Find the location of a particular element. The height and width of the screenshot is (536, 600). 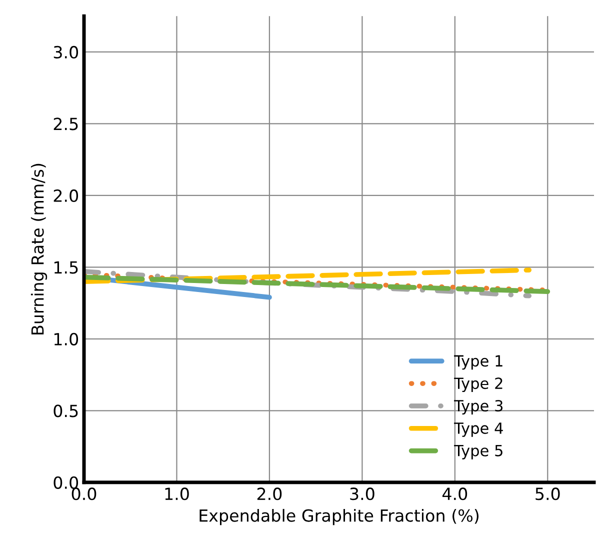

y-tick-label: 1.0 is located at coordinates (66, 339).